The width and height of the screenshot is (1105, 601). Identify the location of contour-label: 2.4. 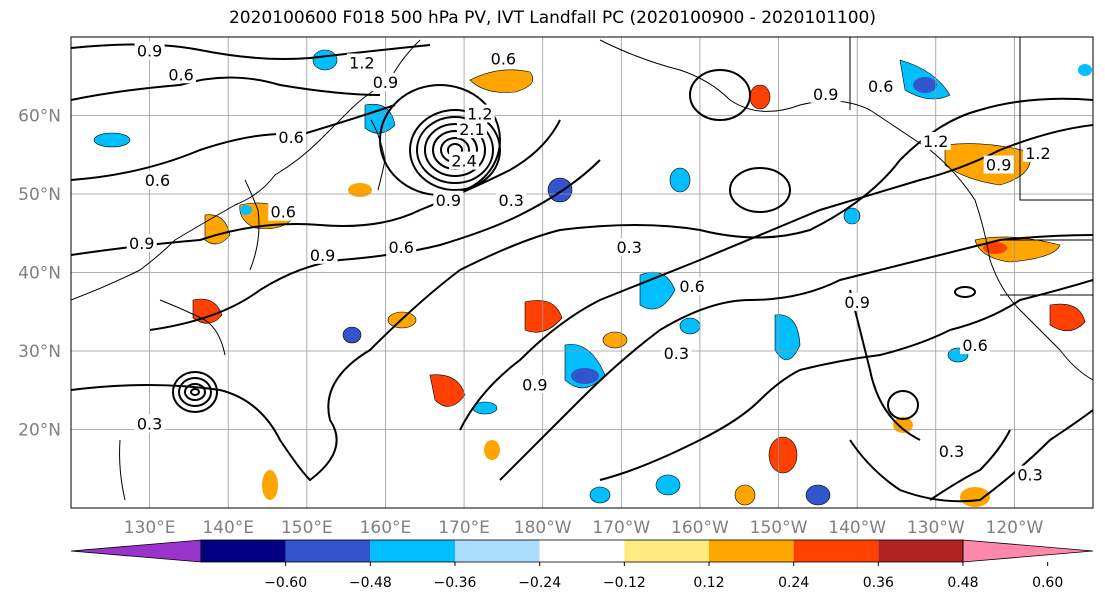
(463, 161).